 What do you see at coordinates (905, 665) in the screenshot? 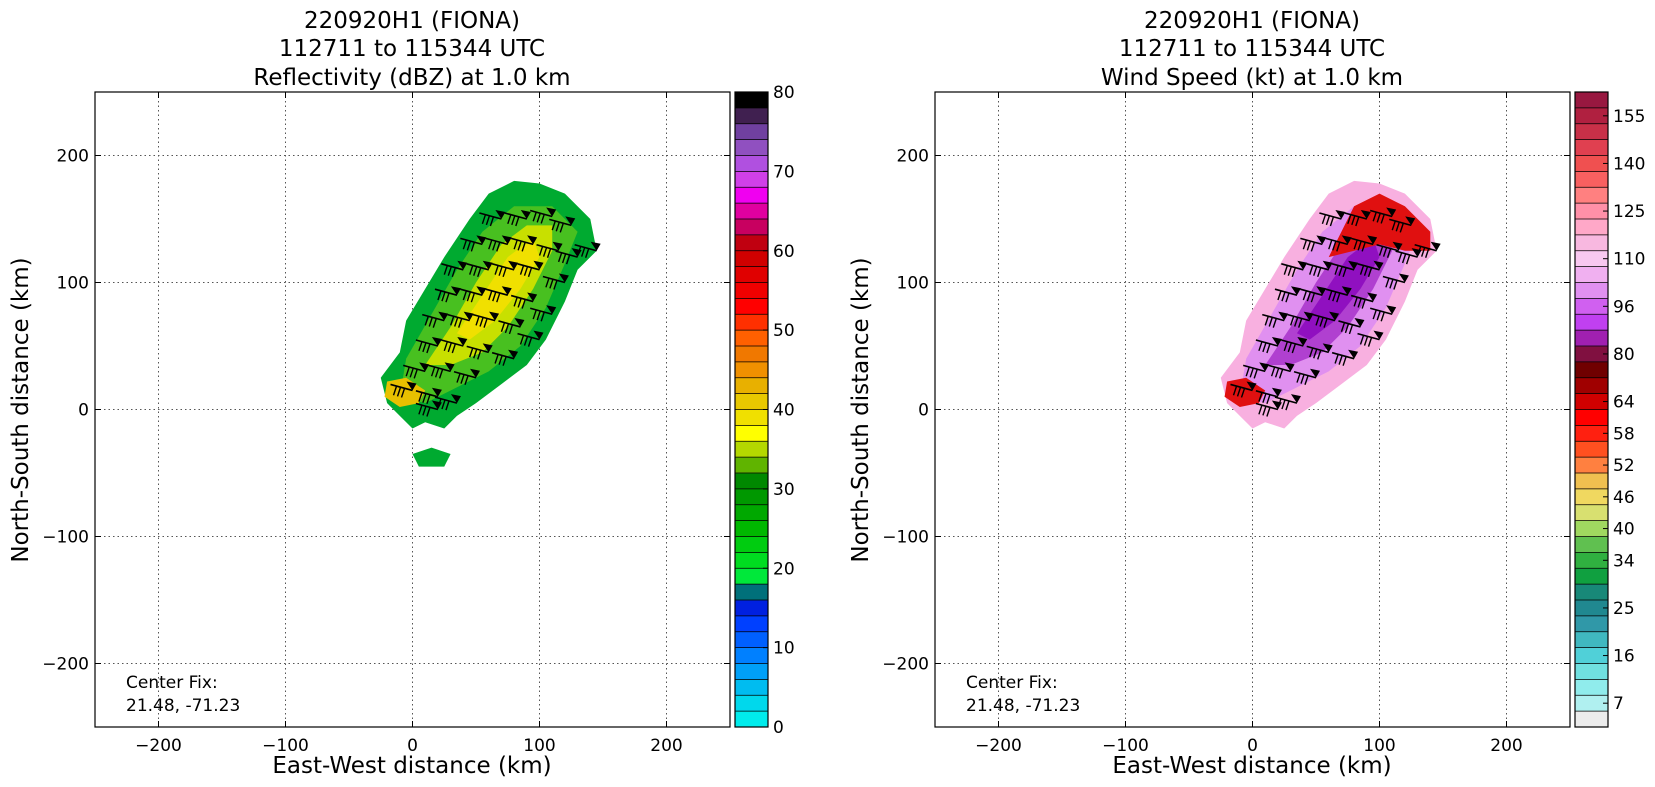
I see `y-tick-label: −200` at bounding box center [905, 665].